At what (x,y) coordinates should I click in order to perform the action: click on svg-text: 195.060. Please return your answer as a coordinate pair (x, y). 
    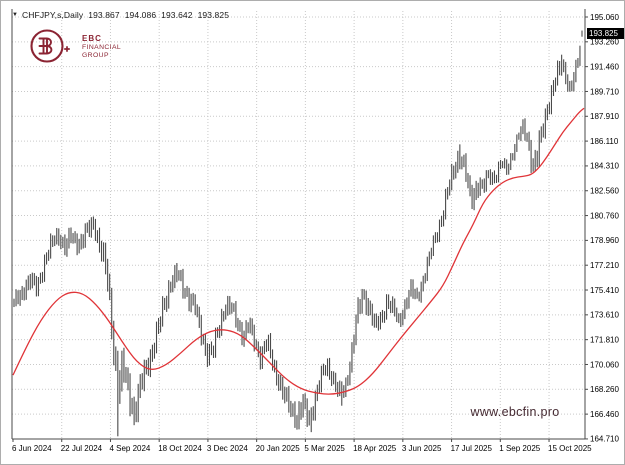
    Looking at the image, I should click on (604, 17).